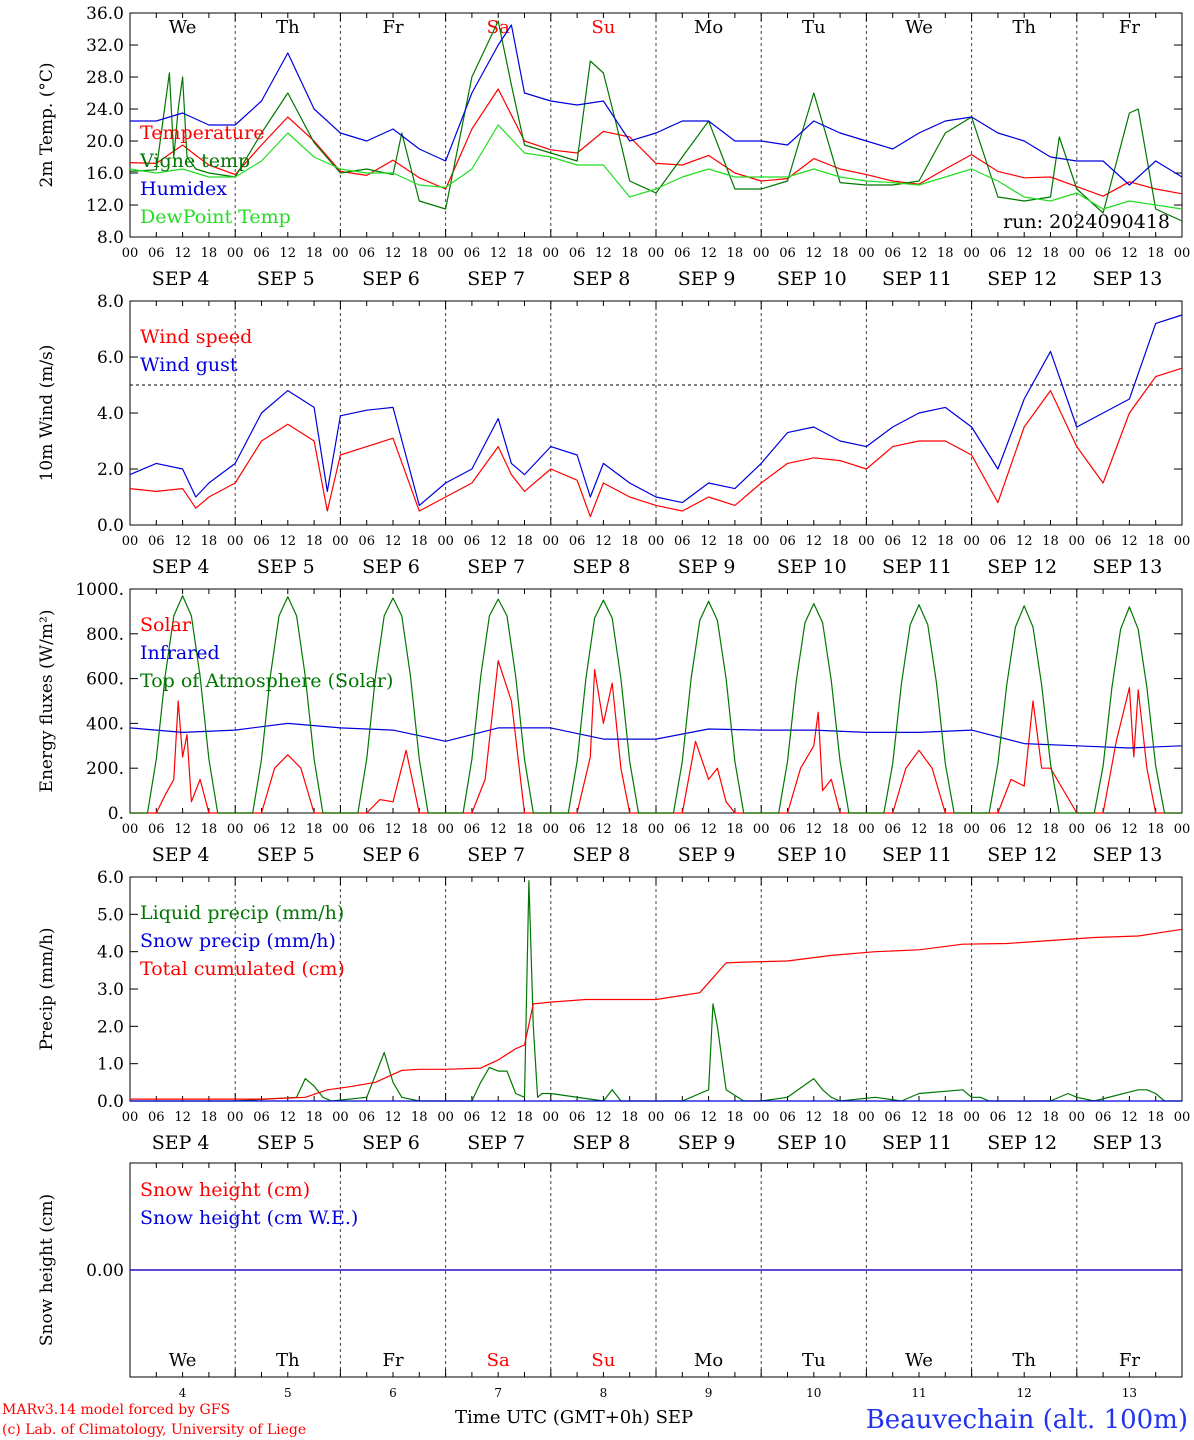 This screenshot has width=1194, height=1440. What do you see at coordinates (183, 189) in the screenshot?
I see `legend-entry: Humidex` at bounding box center [183, 189].